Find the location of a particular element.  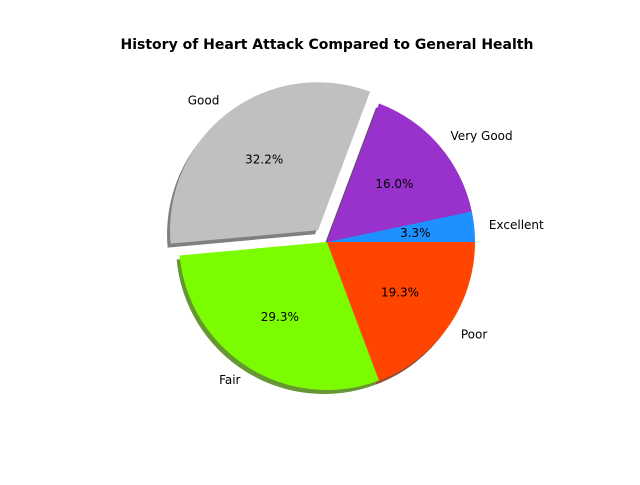

pie-slice-fair is located at coordinates (279, 316).